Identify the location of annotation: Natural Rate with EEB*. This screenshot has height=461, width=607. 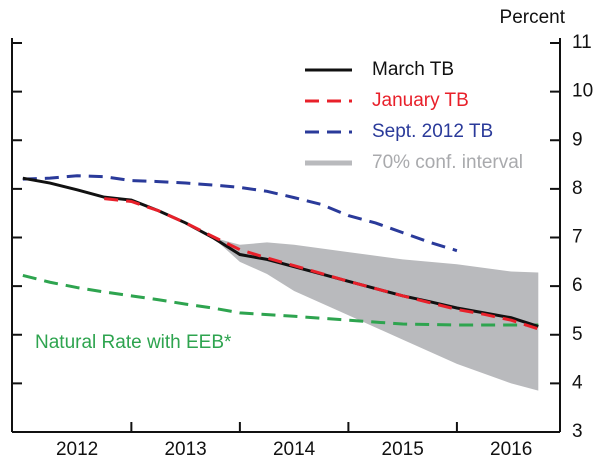
(133, 342).